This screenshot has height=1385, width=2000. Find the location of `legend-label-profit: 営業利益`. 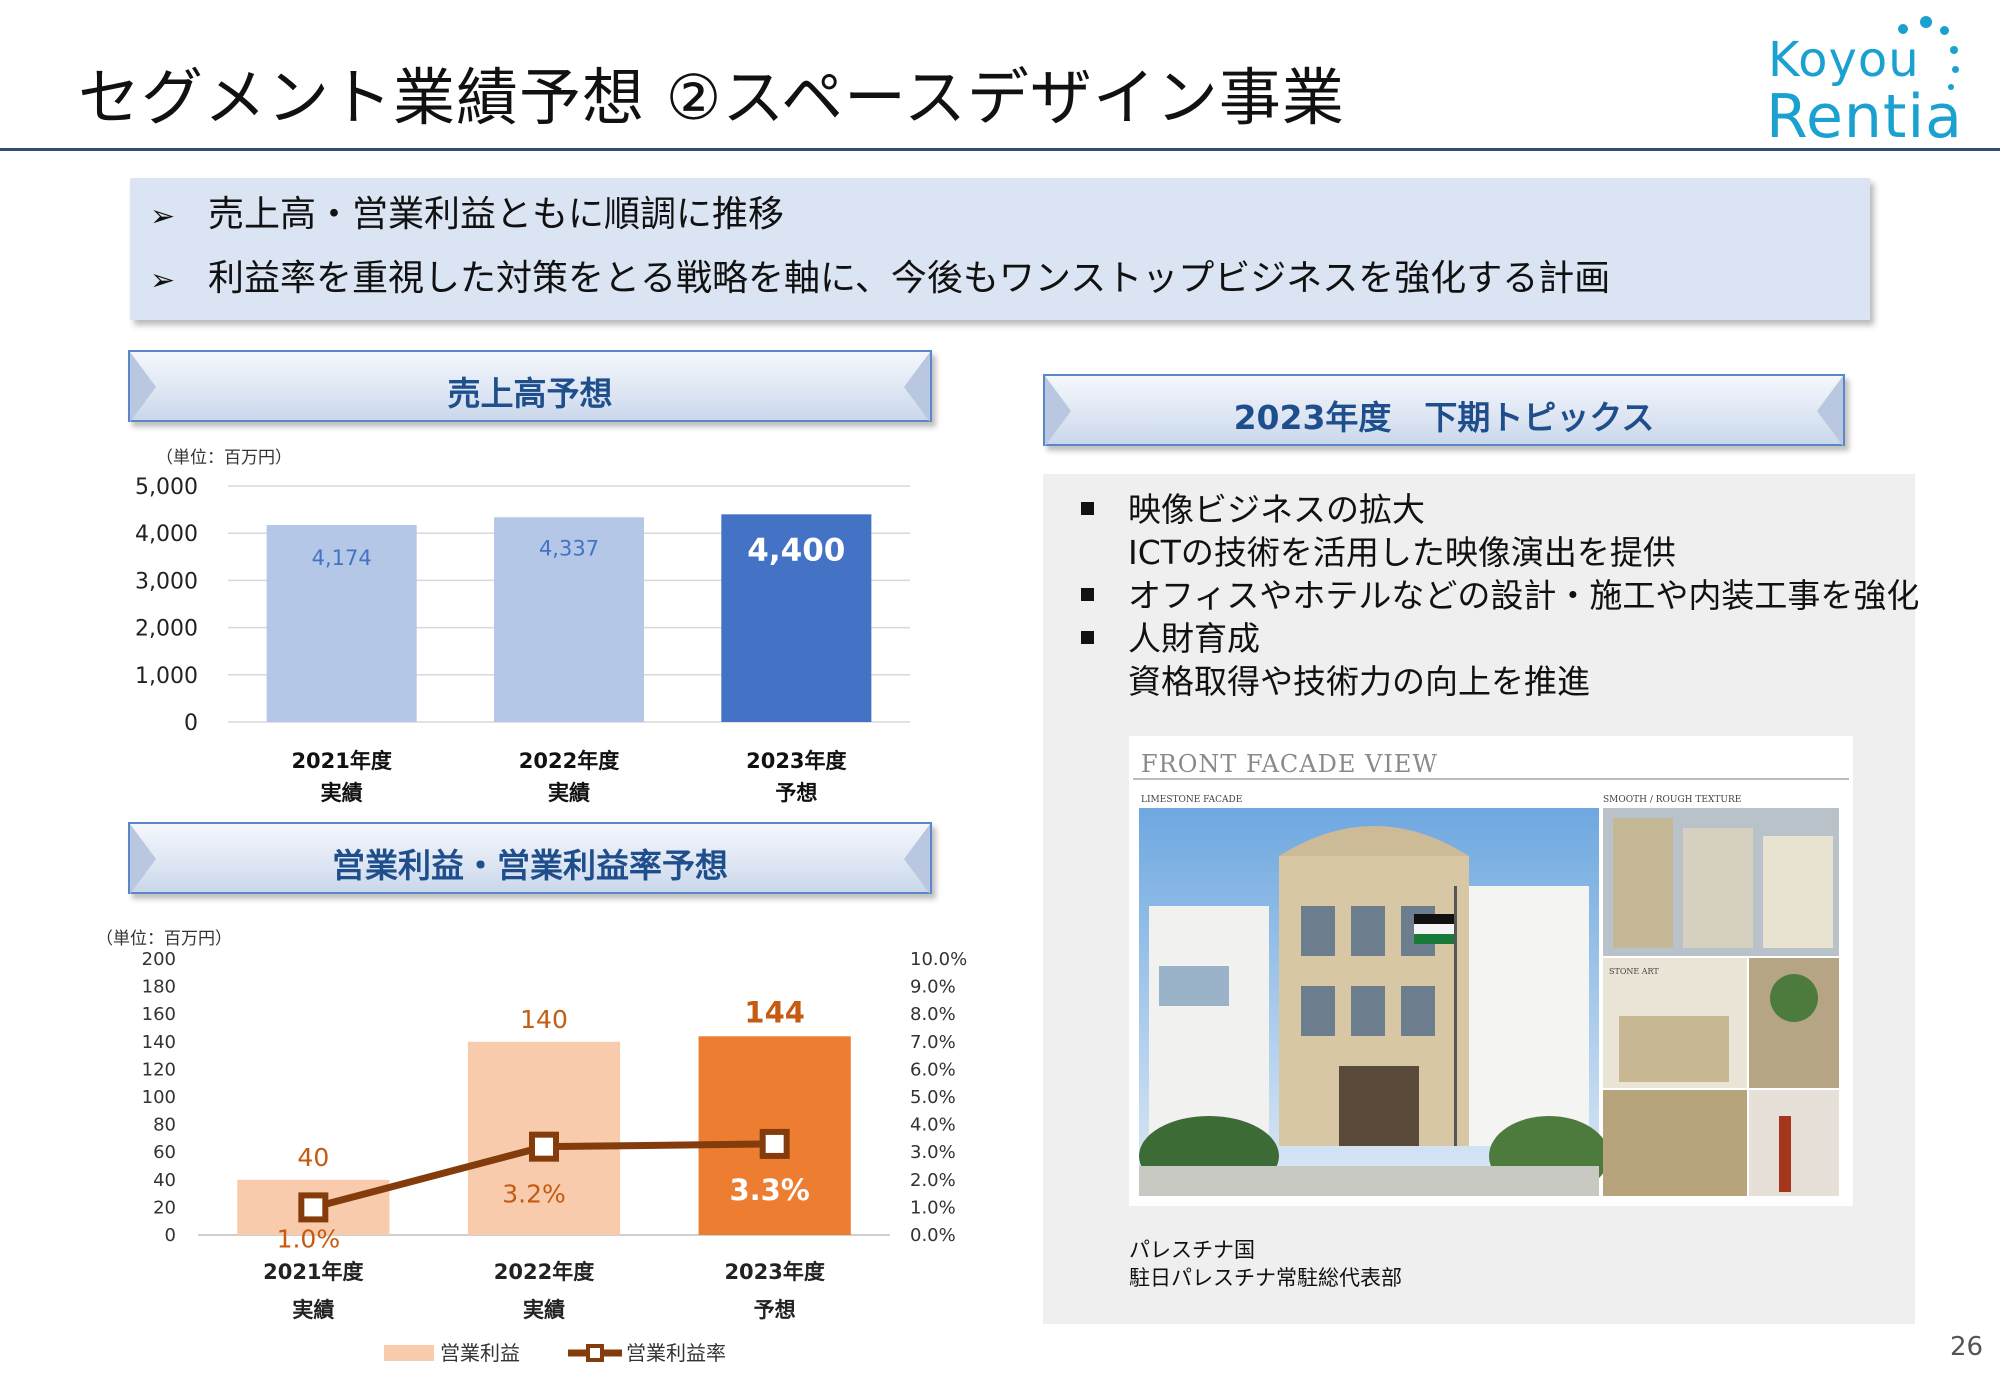

legend-label-profit: 営業利益 is located at coordinates (480, 1353).